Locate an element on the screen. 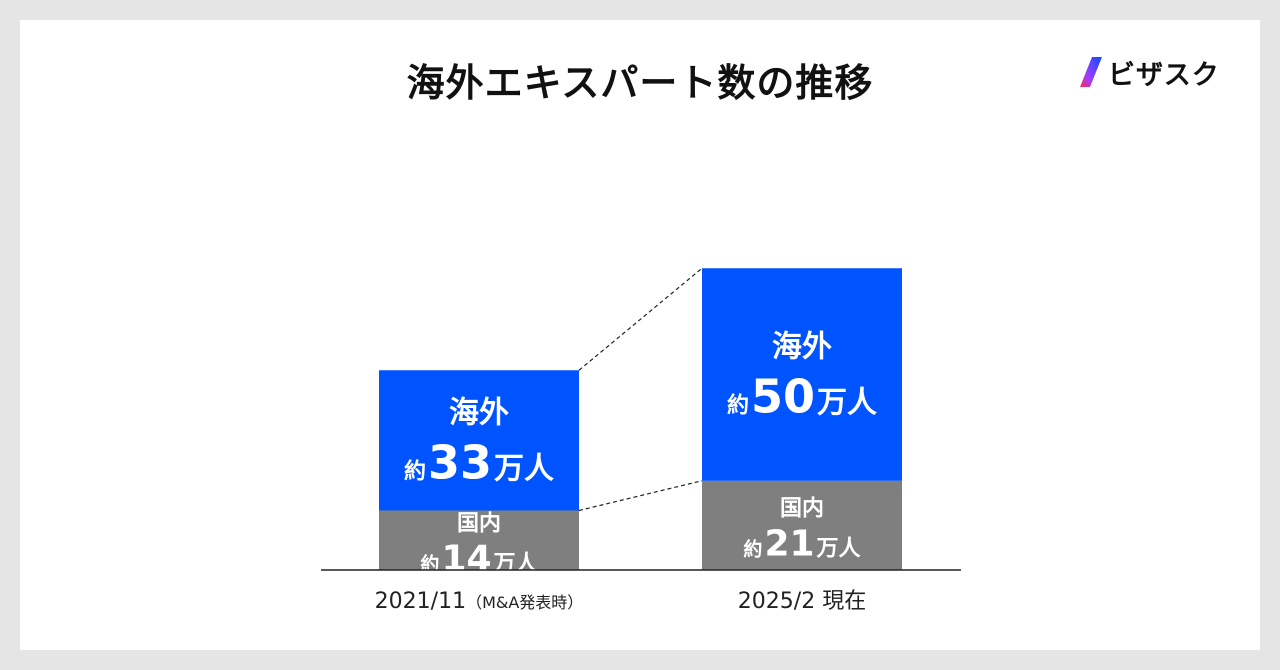  series-label-domestic-2: 国内 is located at coordinates (802, 508).